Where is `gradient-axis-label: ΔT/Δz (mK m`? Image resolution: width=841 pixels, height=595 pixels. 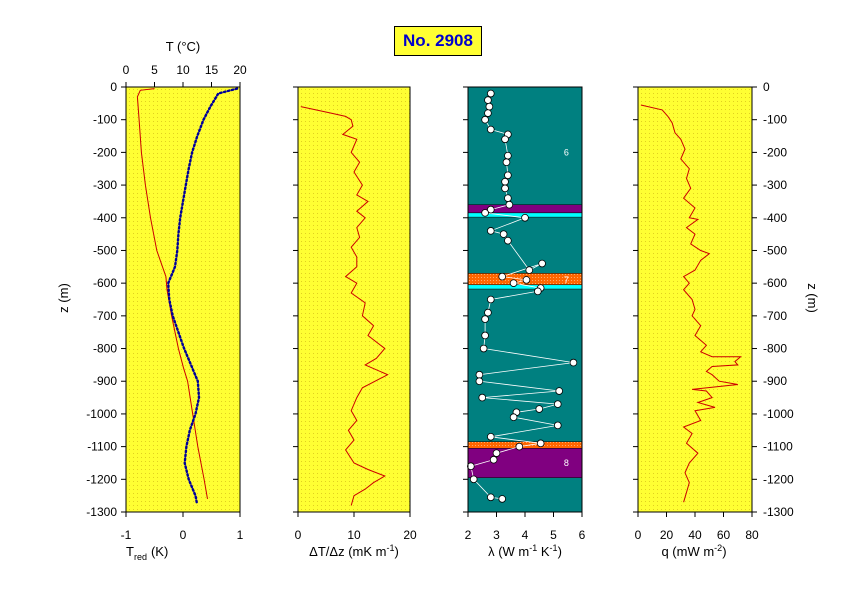 gradient-axis-label: ΔT/Δz (mK m is located at coordinates (347, 551).